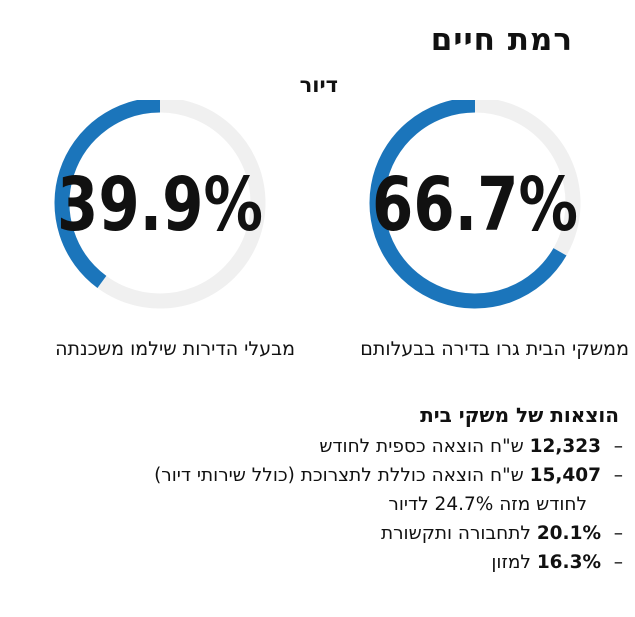 The height and width of the screenshot is (617, 635). I want to click on donut-value-label-owners: 66.7%, so click(475, 205).